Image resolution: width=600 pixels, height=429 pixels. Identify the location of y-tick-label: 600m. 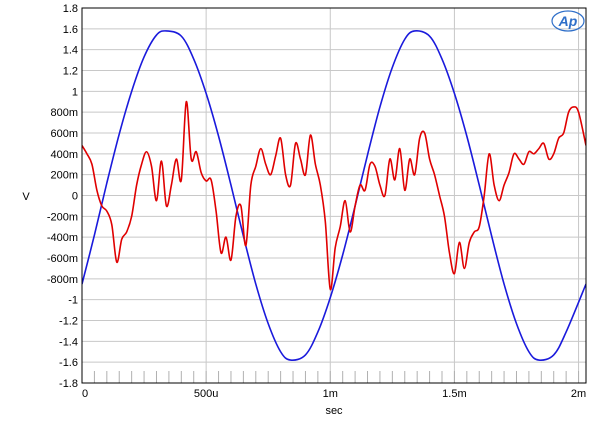
(64, 134).